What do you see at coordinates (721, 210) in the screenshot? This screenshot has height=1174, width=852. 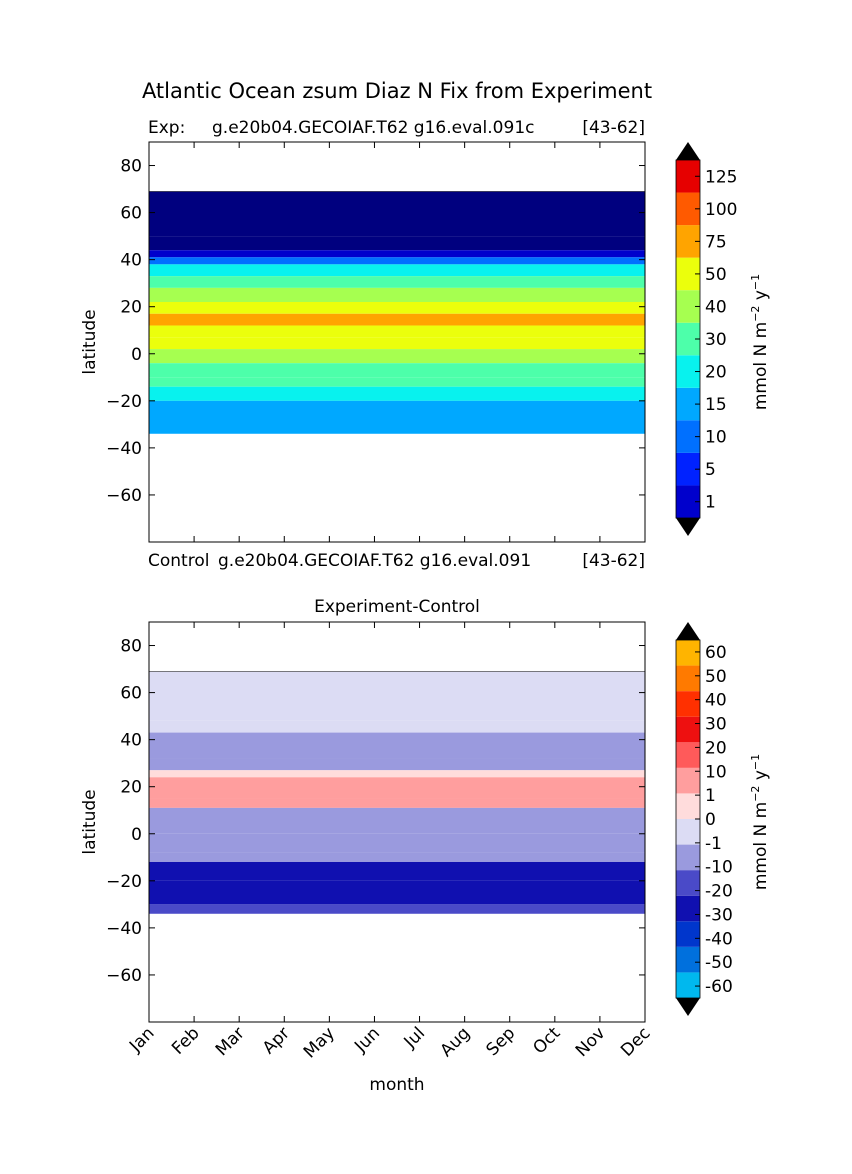 I see `colorbar-tick-label: 100` at bounding box center [721, 210].